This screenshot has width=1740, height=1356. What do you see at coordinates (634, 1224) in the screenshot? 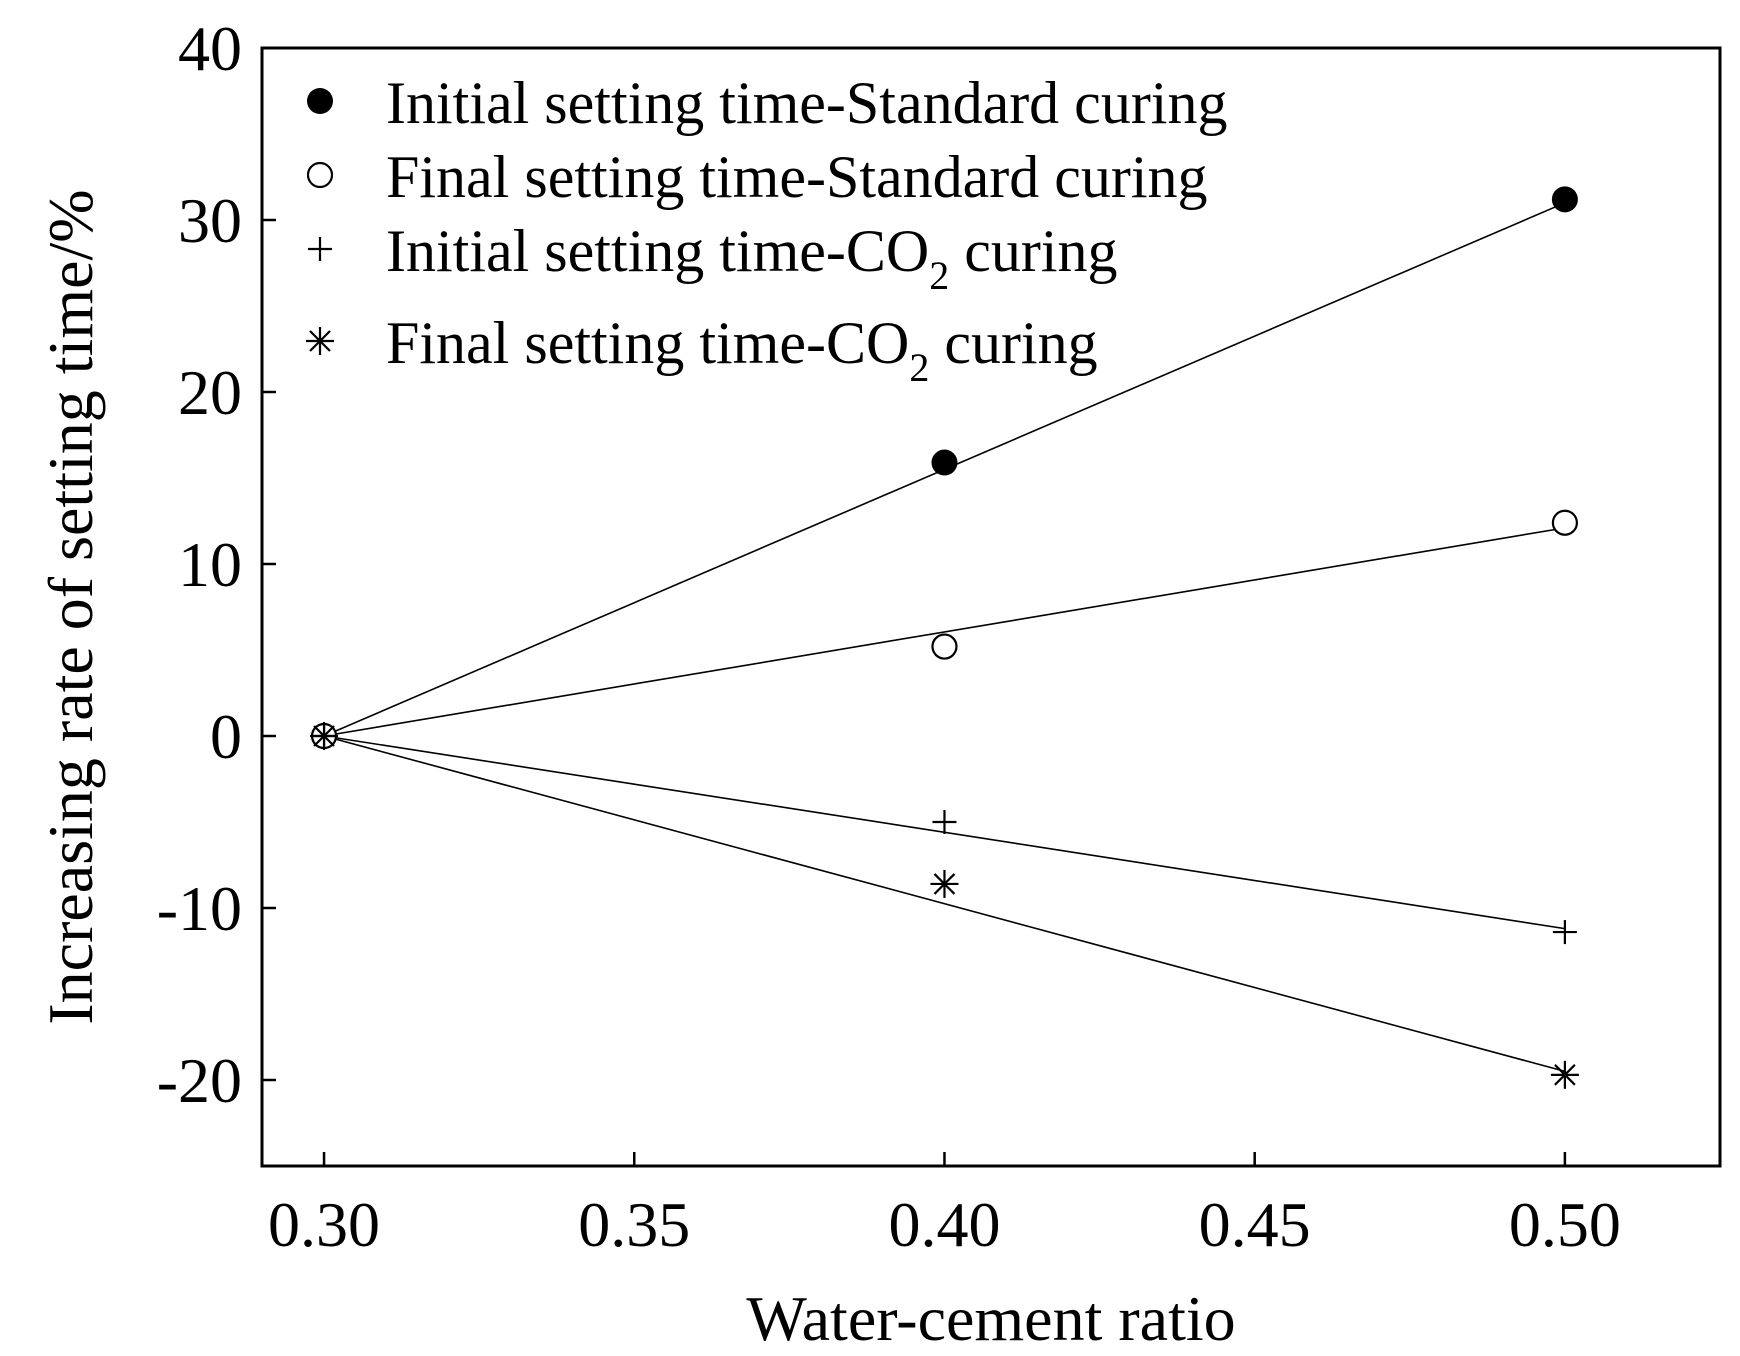
I see `x-tick-label: 0.35` at bounding box center [634, 1224].